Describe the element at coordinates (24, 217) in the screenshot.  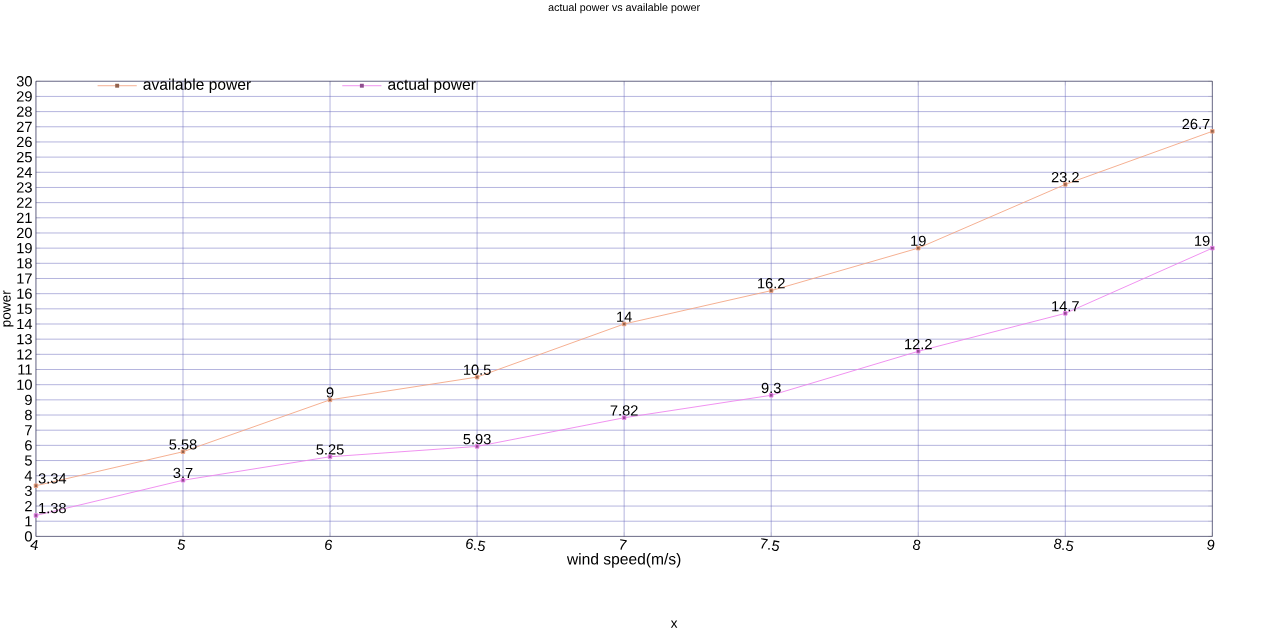
I see `y-tick-label: 21` at that location.